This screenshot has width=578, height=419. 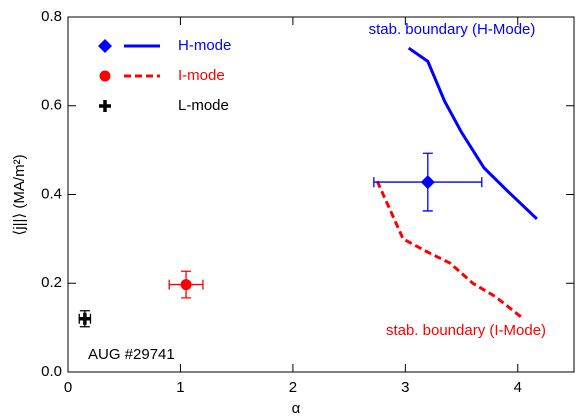 What do you see at coordinates (204, 45) in the screenshot?
I see `legend-label: H-mode` at bounding box center [204, 45].